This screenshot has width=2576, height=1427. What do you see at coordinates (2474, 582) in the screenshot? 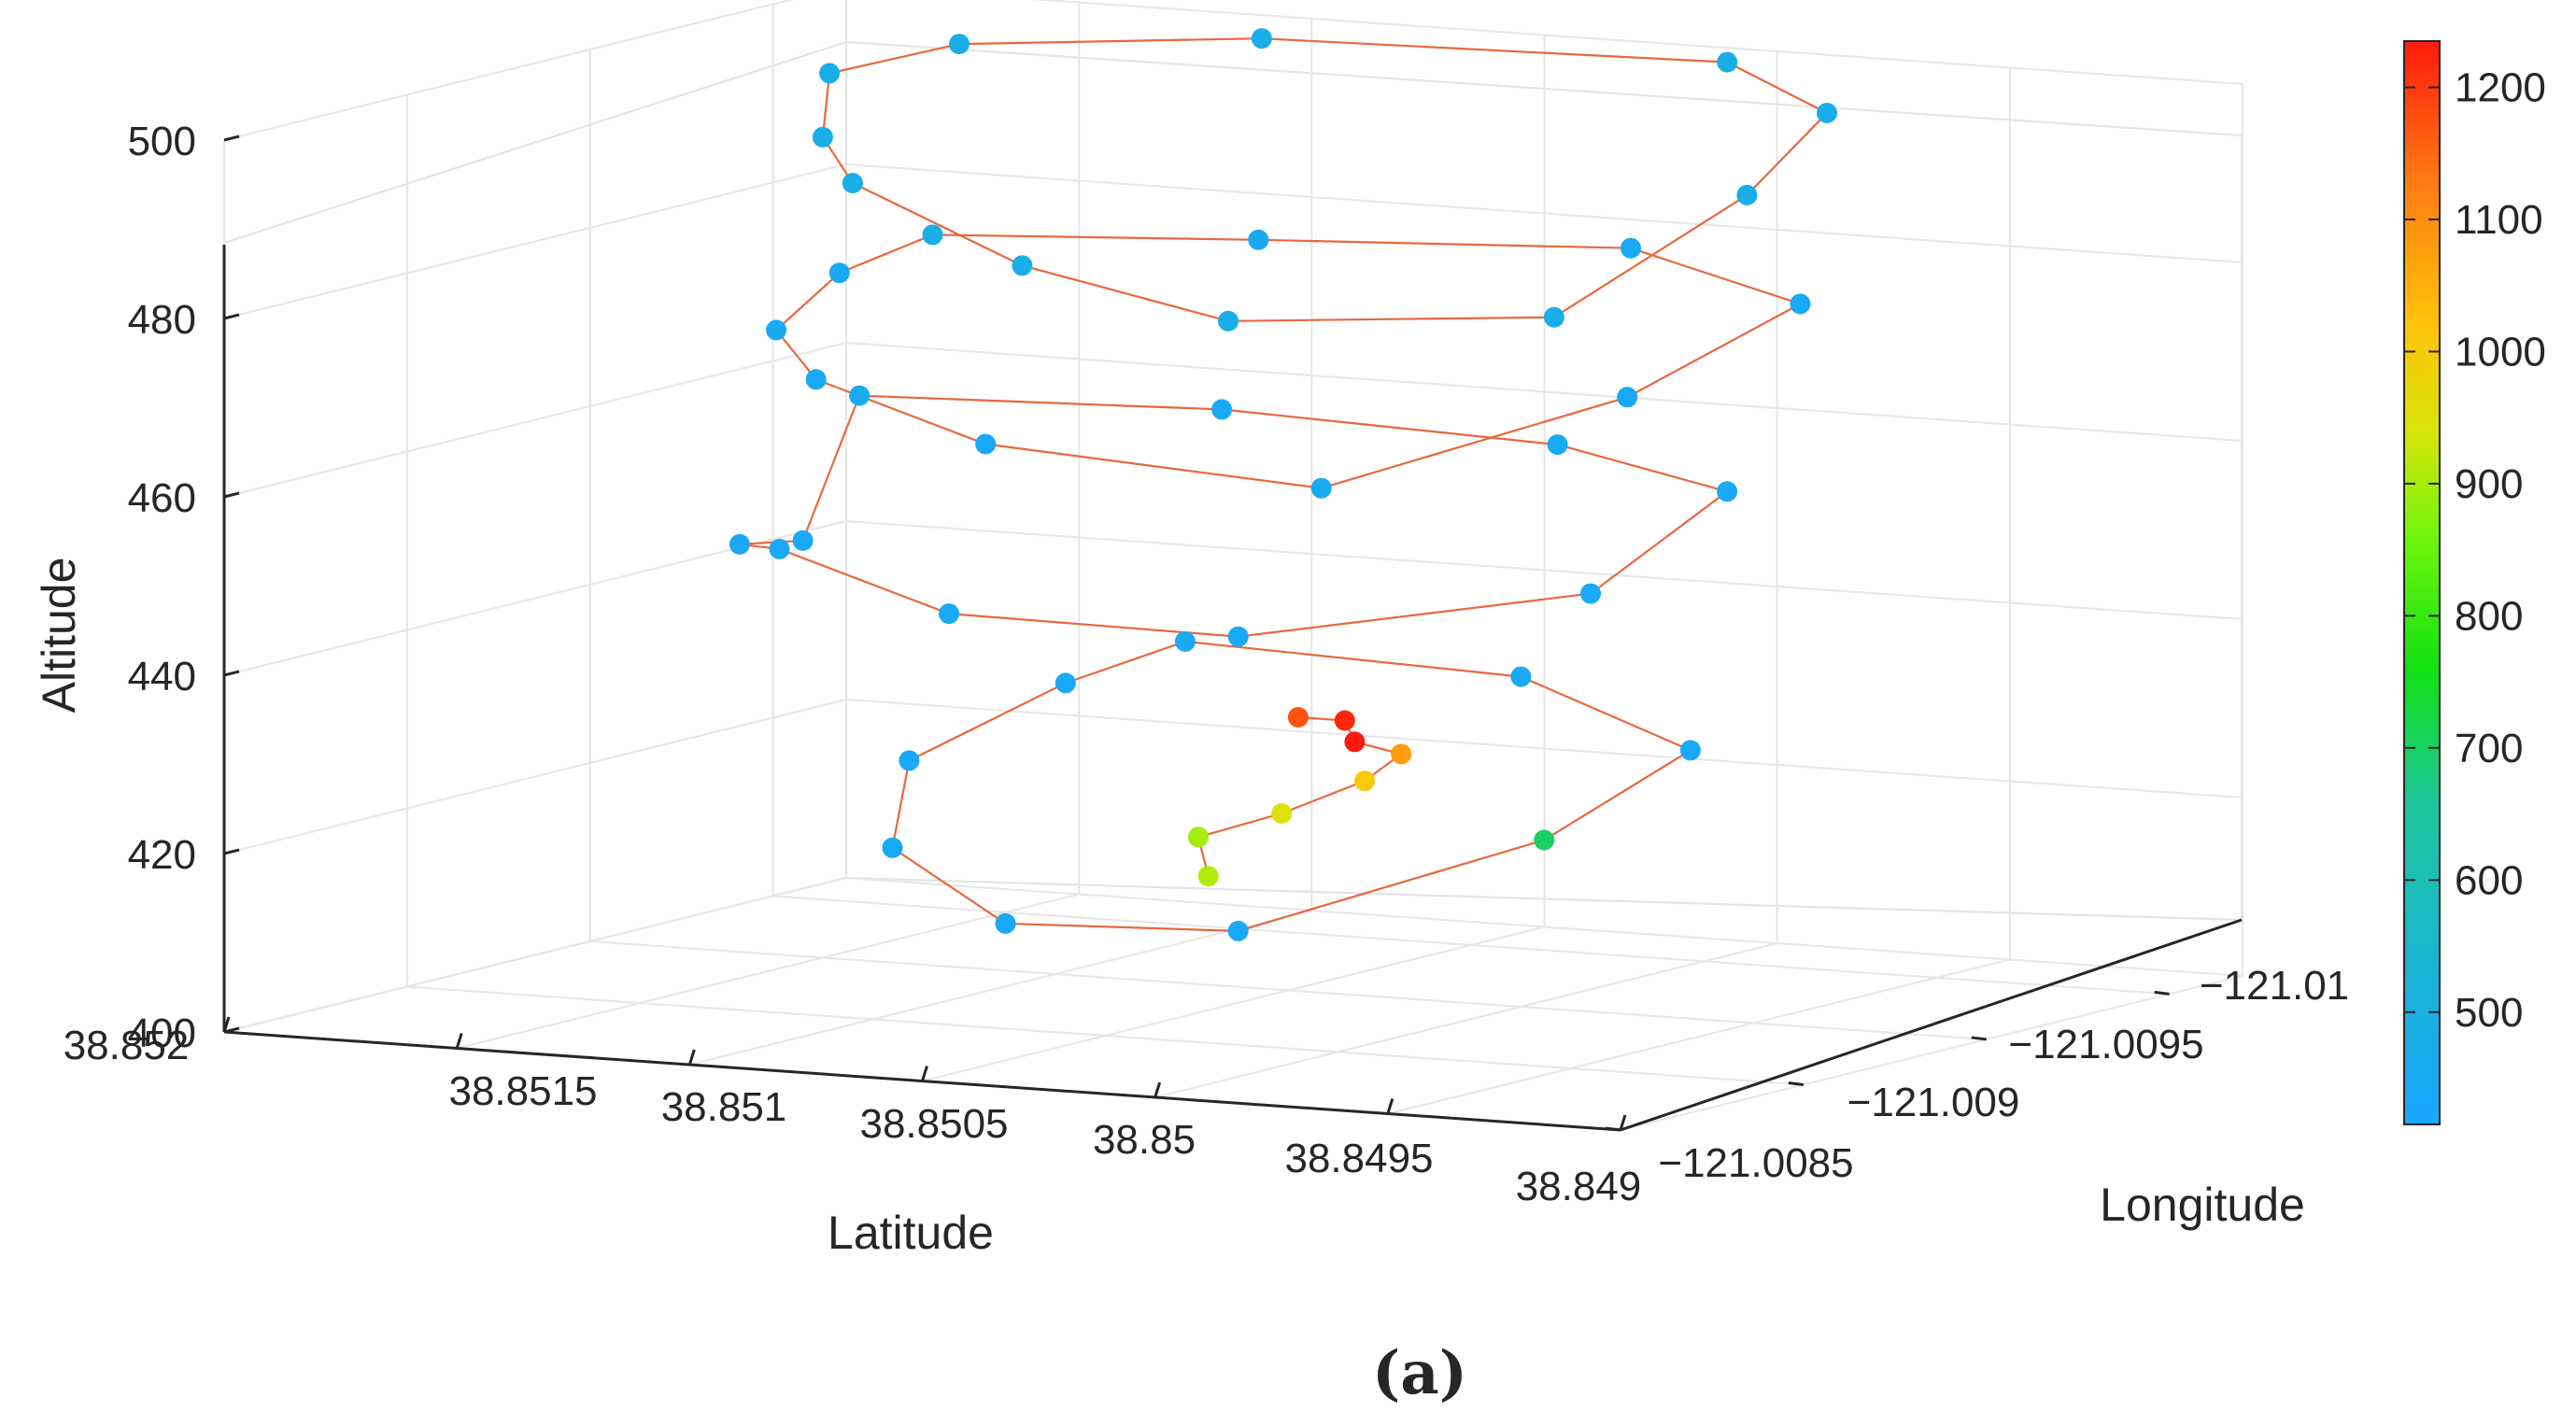
I see `colorbar: 500 600 700 800 900 1000 1100 1200` at bounding box center [2474, 582].